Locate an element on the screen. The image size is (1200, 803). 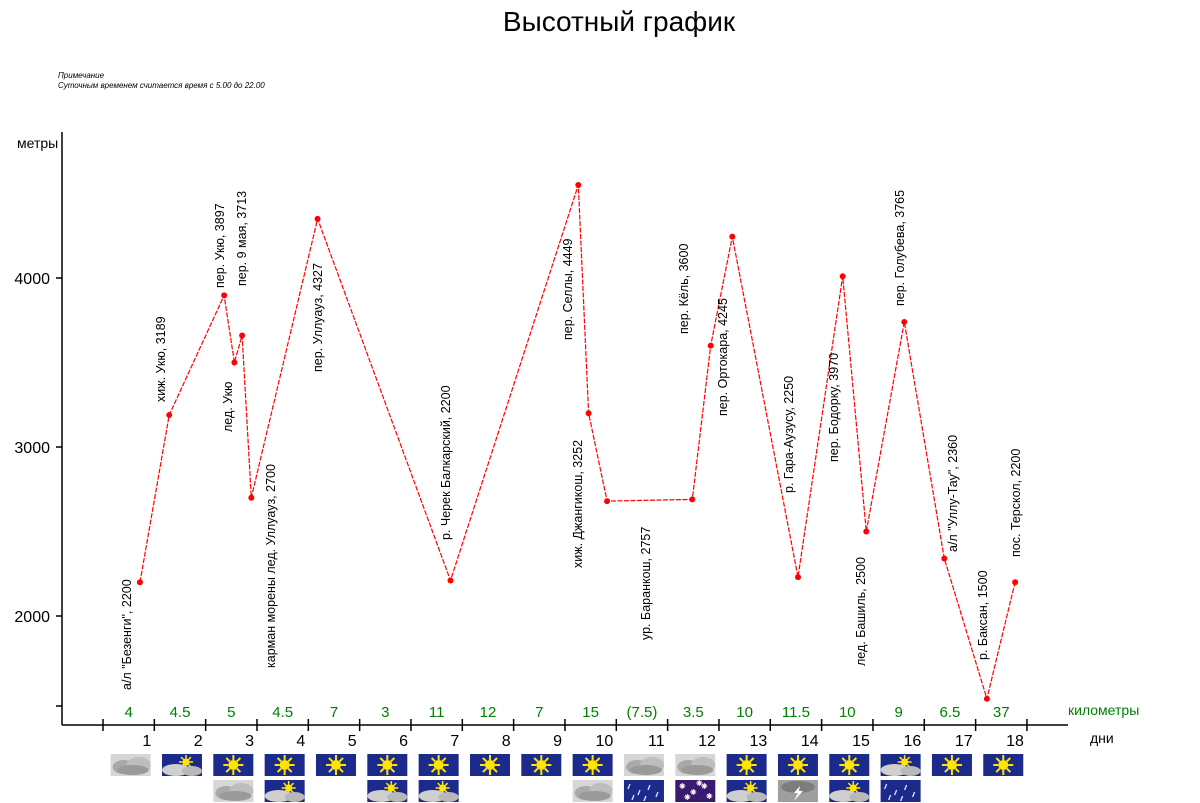
point-label: пер. Селлы, 4449 is located at coordinates (568, 289).